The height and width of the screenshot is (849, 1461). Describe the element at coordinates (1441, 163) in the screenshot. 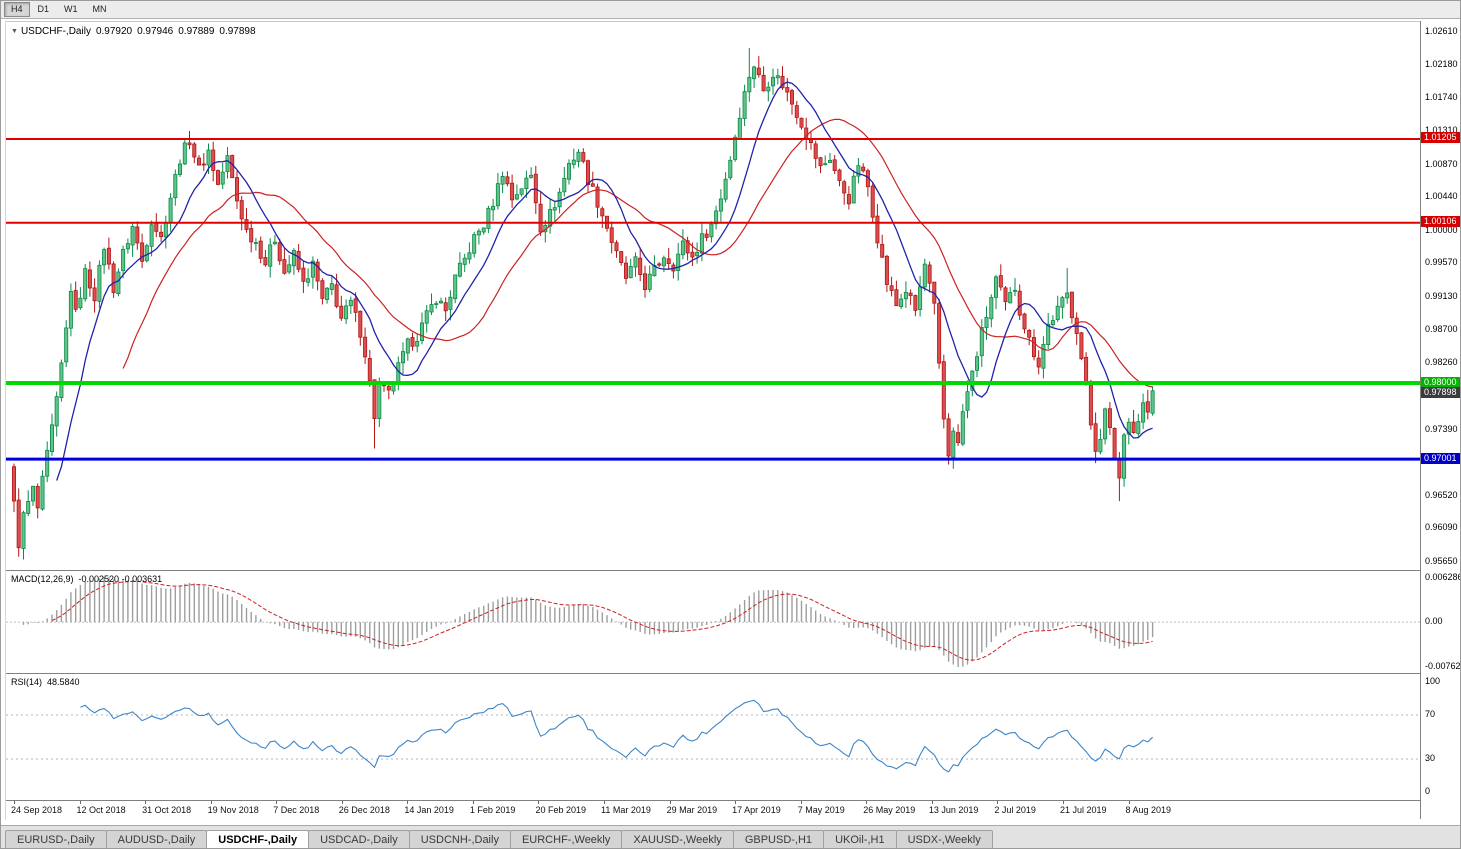

I see `price-scale-label: 1.00870` at that location.